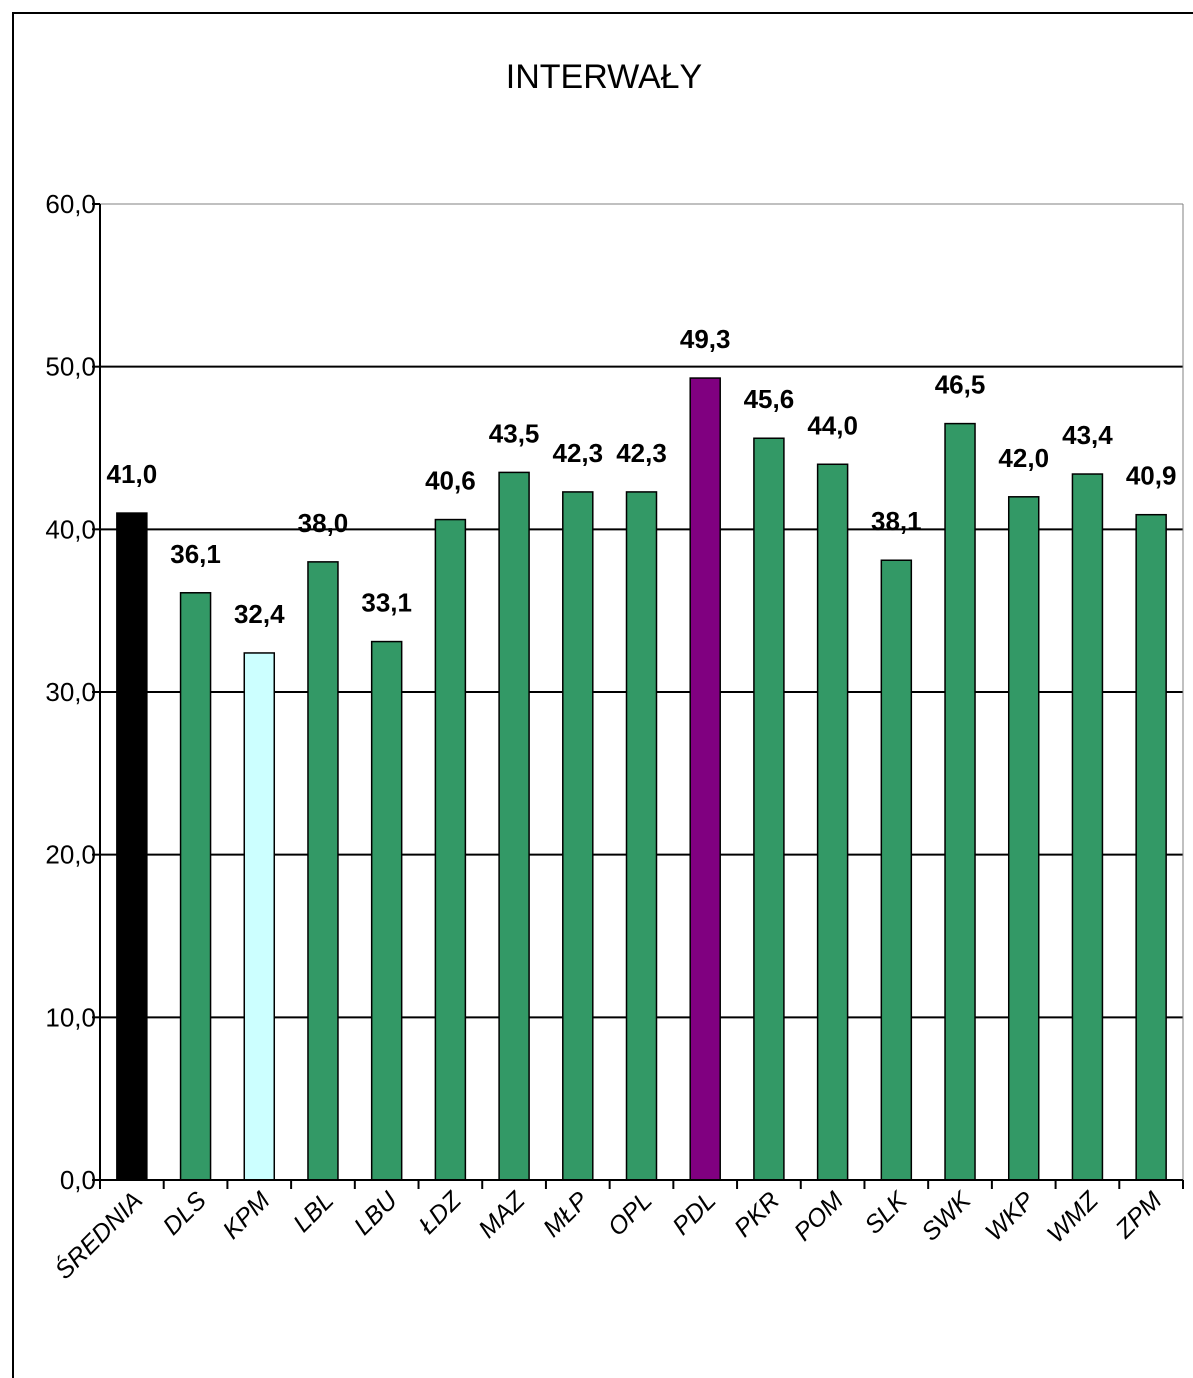 This screenshot has width=1193, height=1378. What do you see at coordinates (313, 1211) in the screenshot?
I see `x-tick-label: LBL` at bounding box center [313, 1211].